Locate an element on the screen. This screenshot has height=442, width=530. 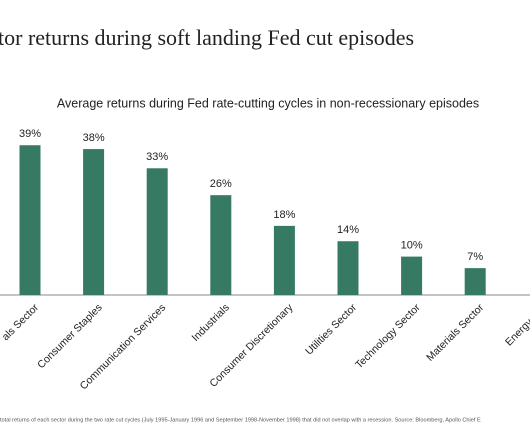
value-label: 14% is located at coordinates (348, 230).